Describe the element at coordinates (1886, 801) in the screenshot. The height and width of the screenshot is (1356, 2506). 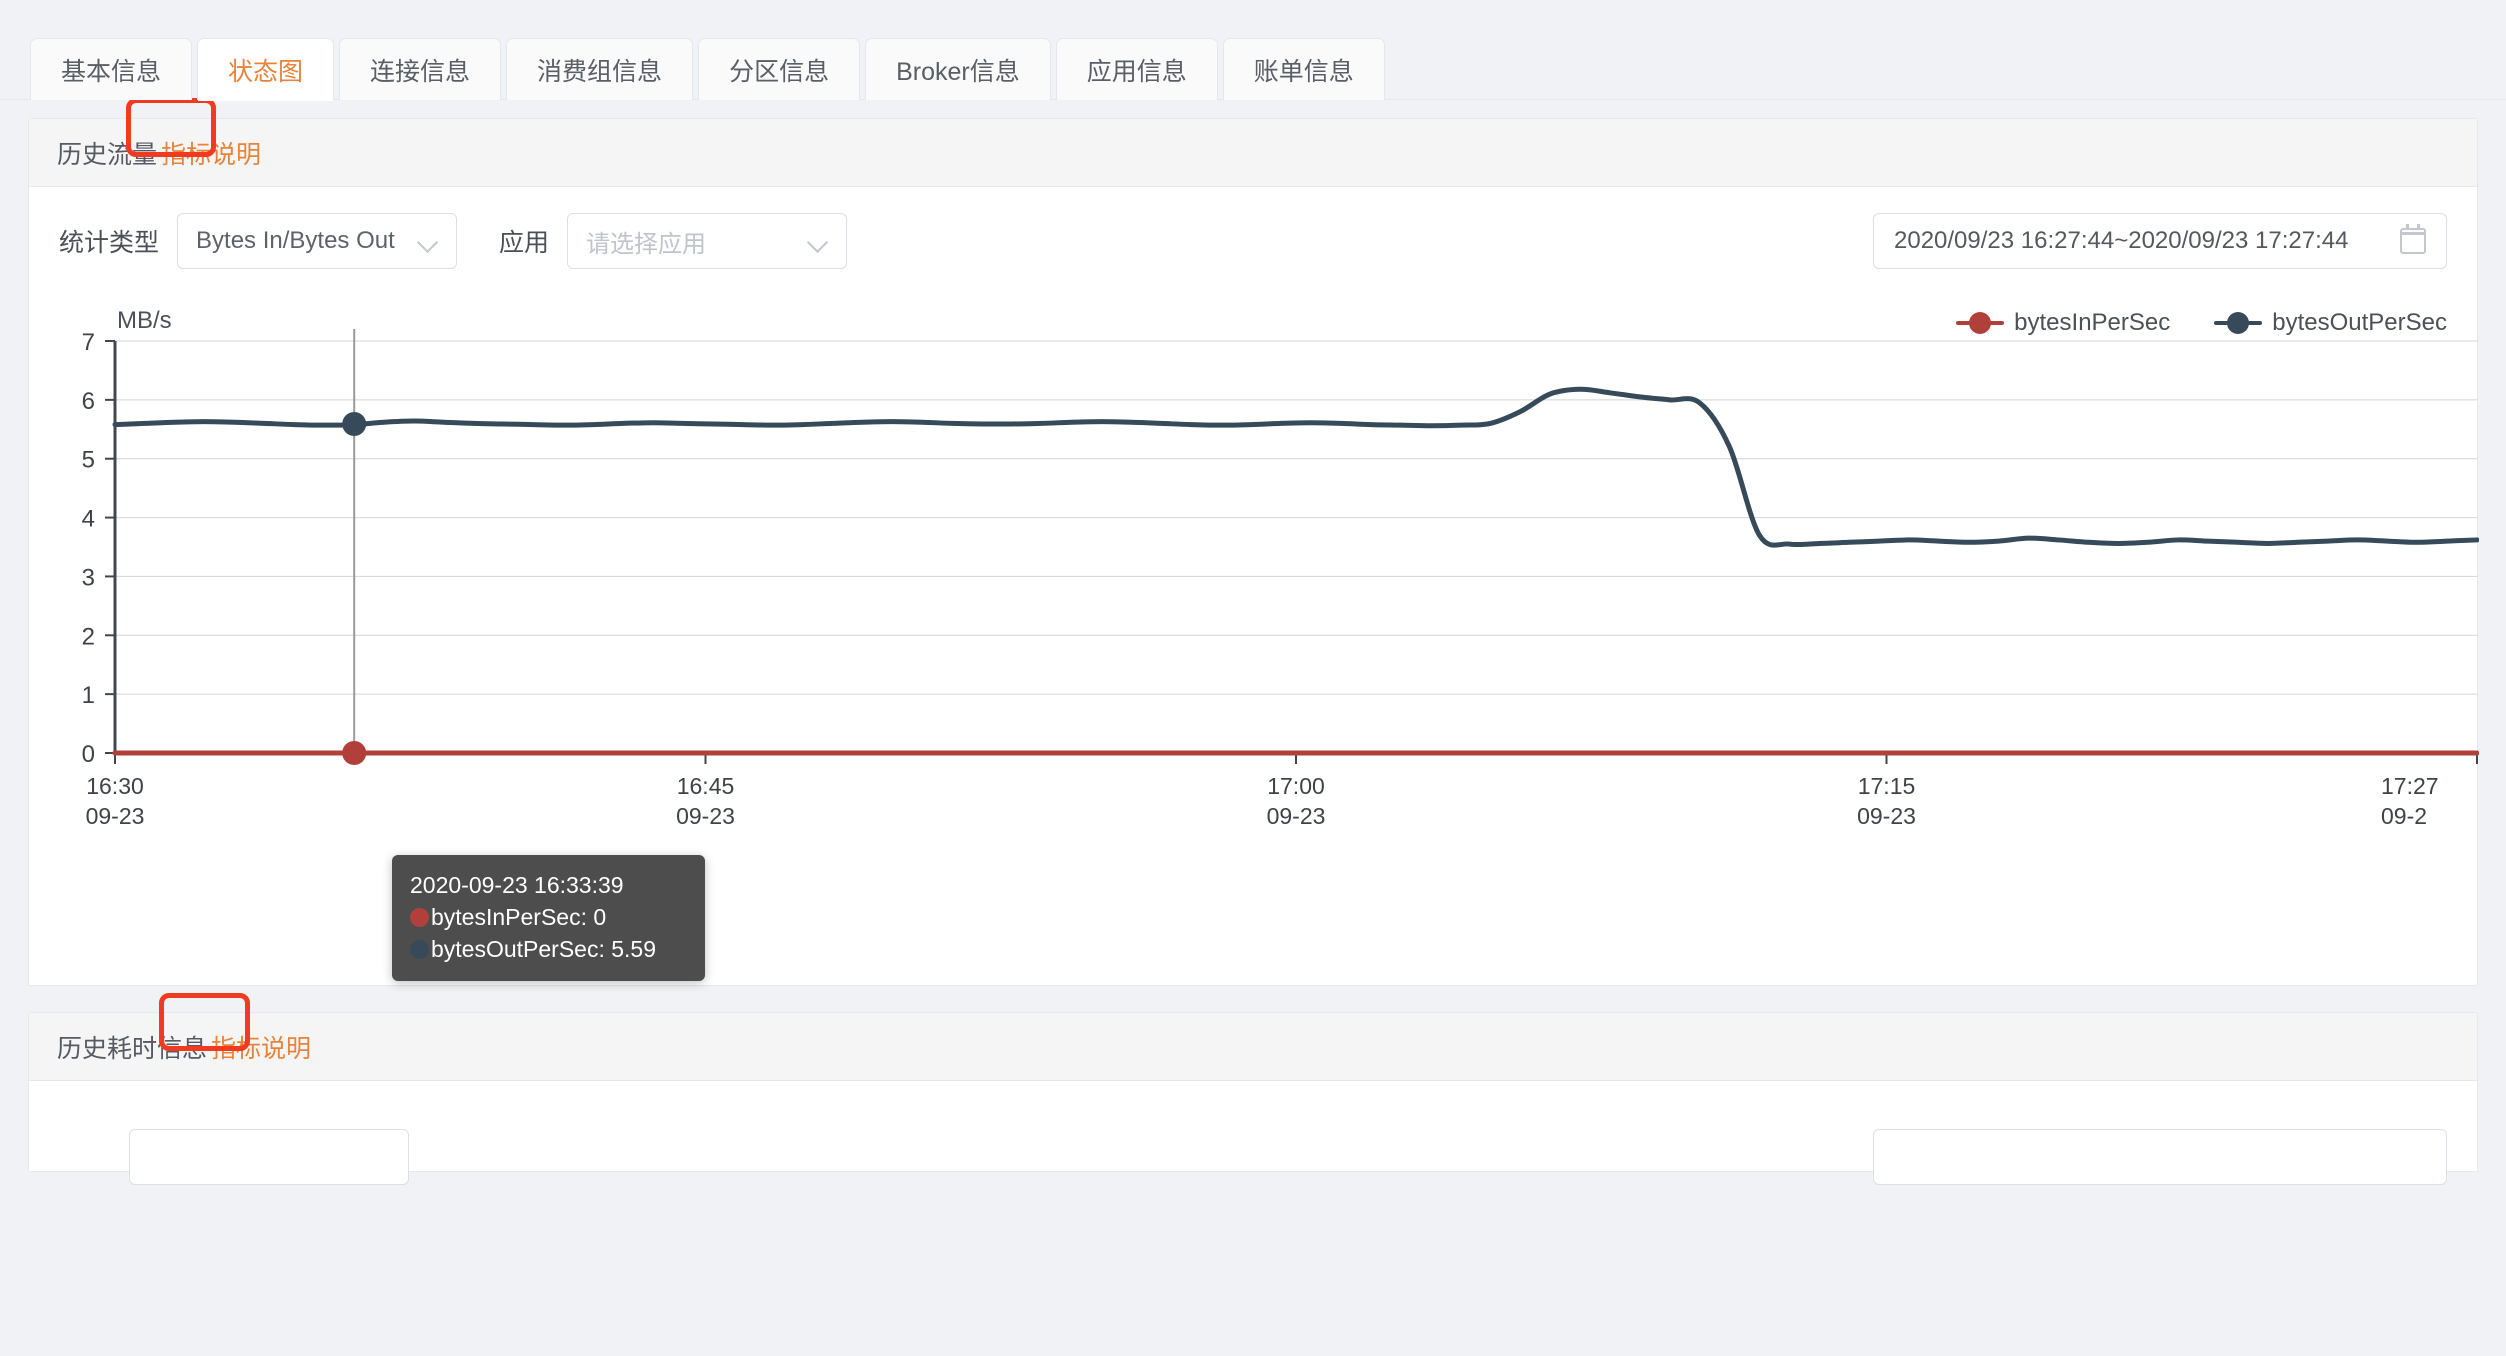
I see `x-axis-tick-label: 17:15 09-23` at that location.